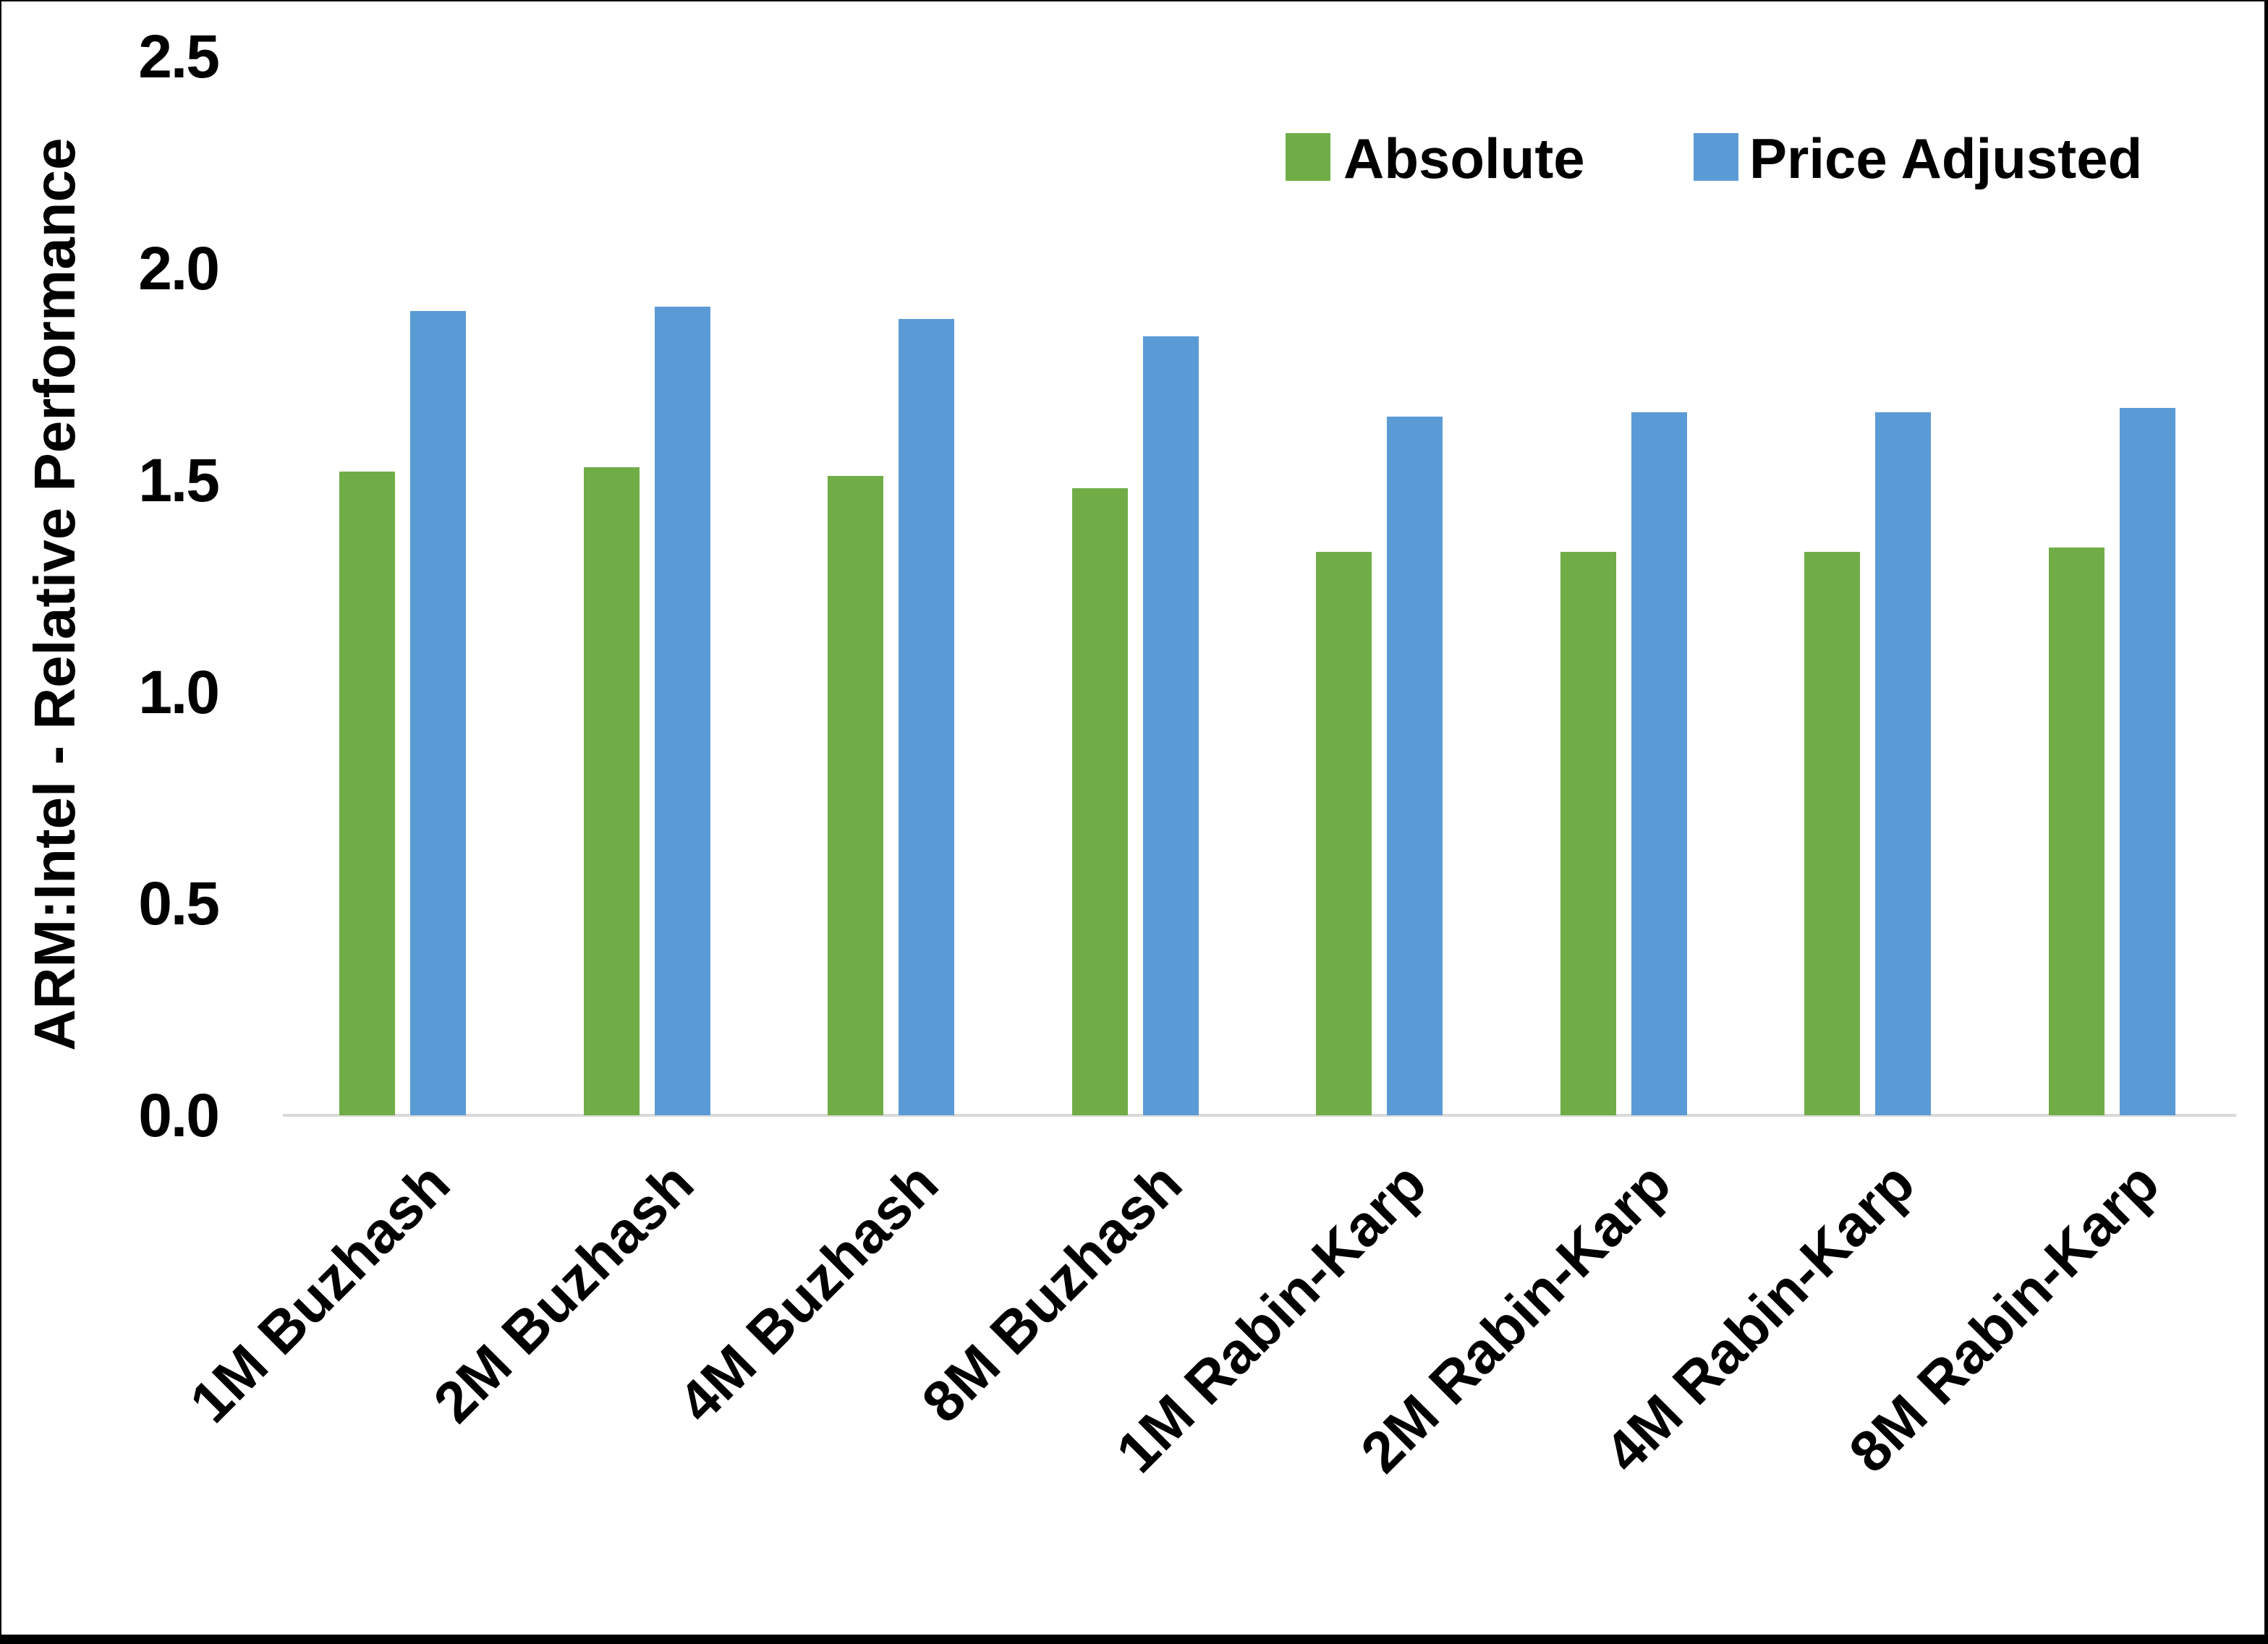  I want to click on x-category-label: 4M Buzhash, so click(809, 1292).